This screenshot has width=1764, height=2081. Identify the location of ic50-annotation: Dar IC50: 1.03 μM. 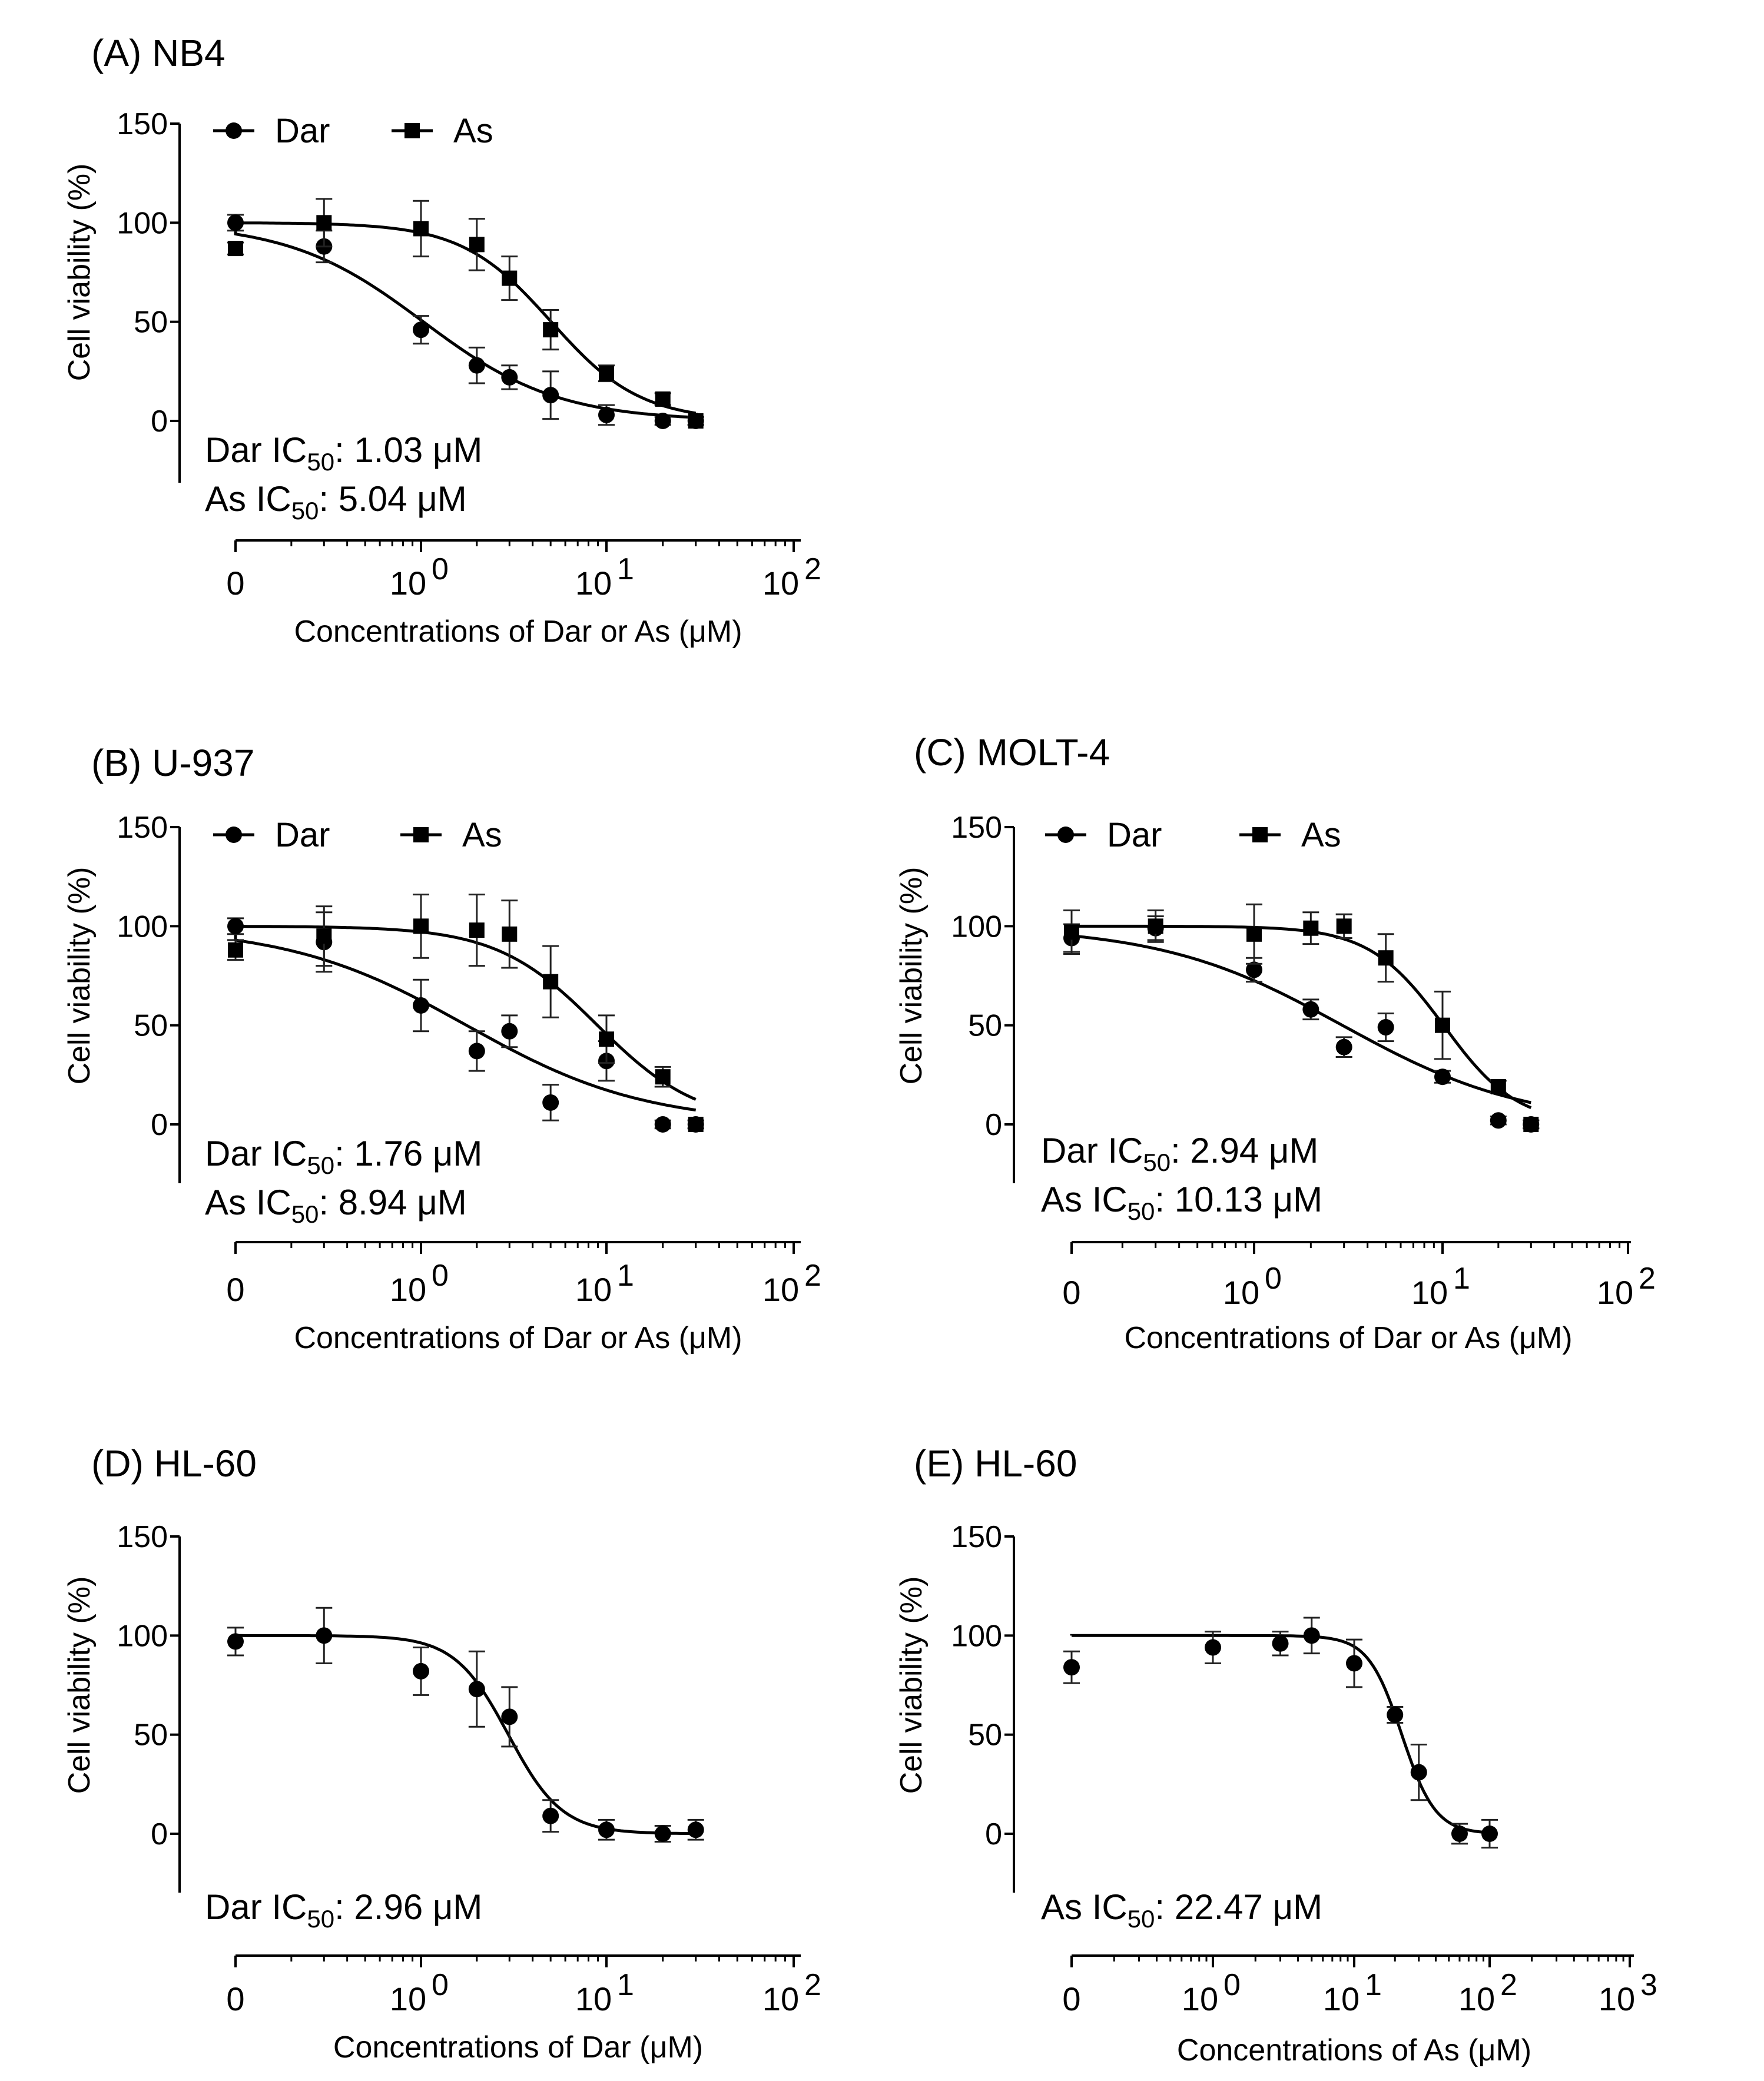
(343, 453).